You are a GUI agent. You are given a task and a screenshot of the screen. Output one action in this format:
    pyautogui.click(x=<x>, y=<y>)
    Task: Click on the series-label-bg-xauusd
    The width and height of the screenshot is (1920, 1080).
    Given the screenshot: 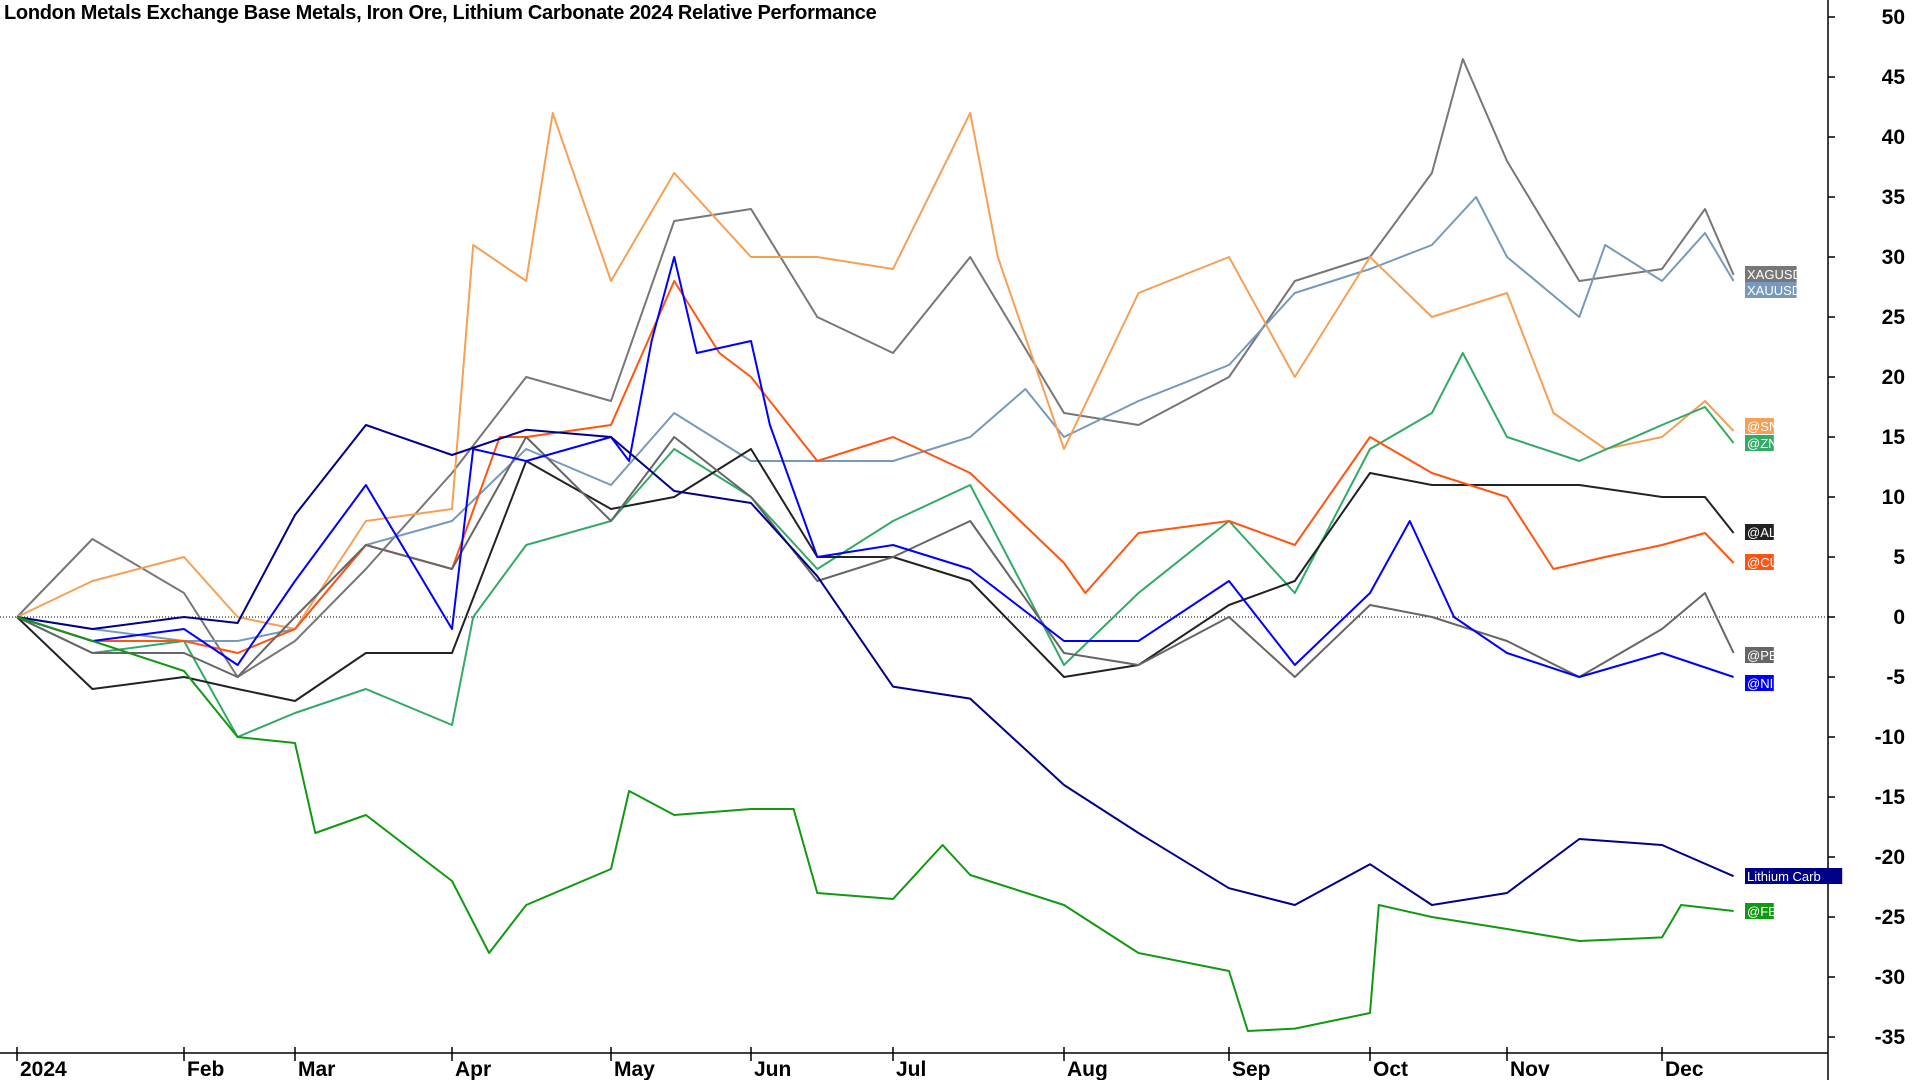 What is the action you would take?
    pyautogui.click(x=1771, y=290)
    